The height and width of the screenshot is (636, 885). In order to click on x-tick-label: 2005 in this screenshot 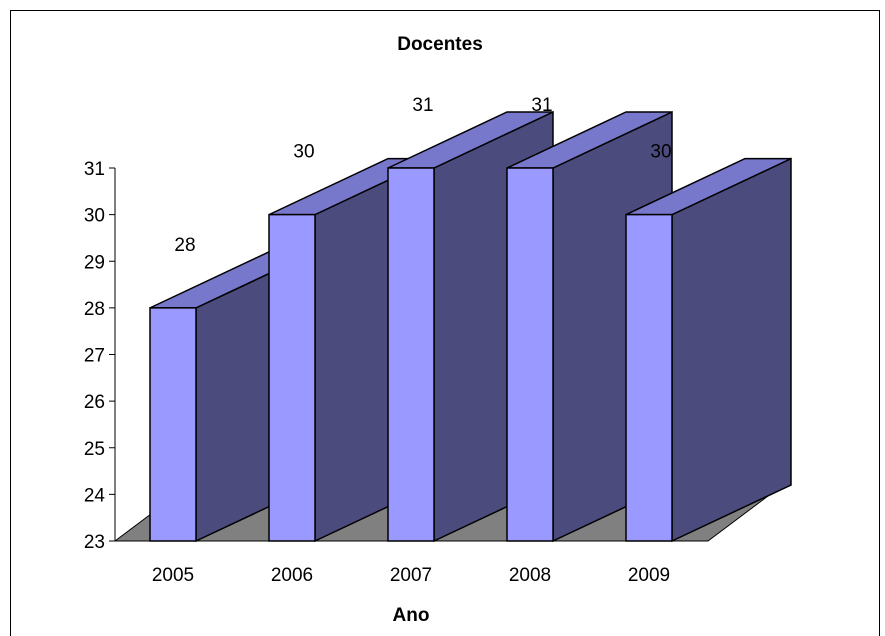, I will do `click(173, 575)`.